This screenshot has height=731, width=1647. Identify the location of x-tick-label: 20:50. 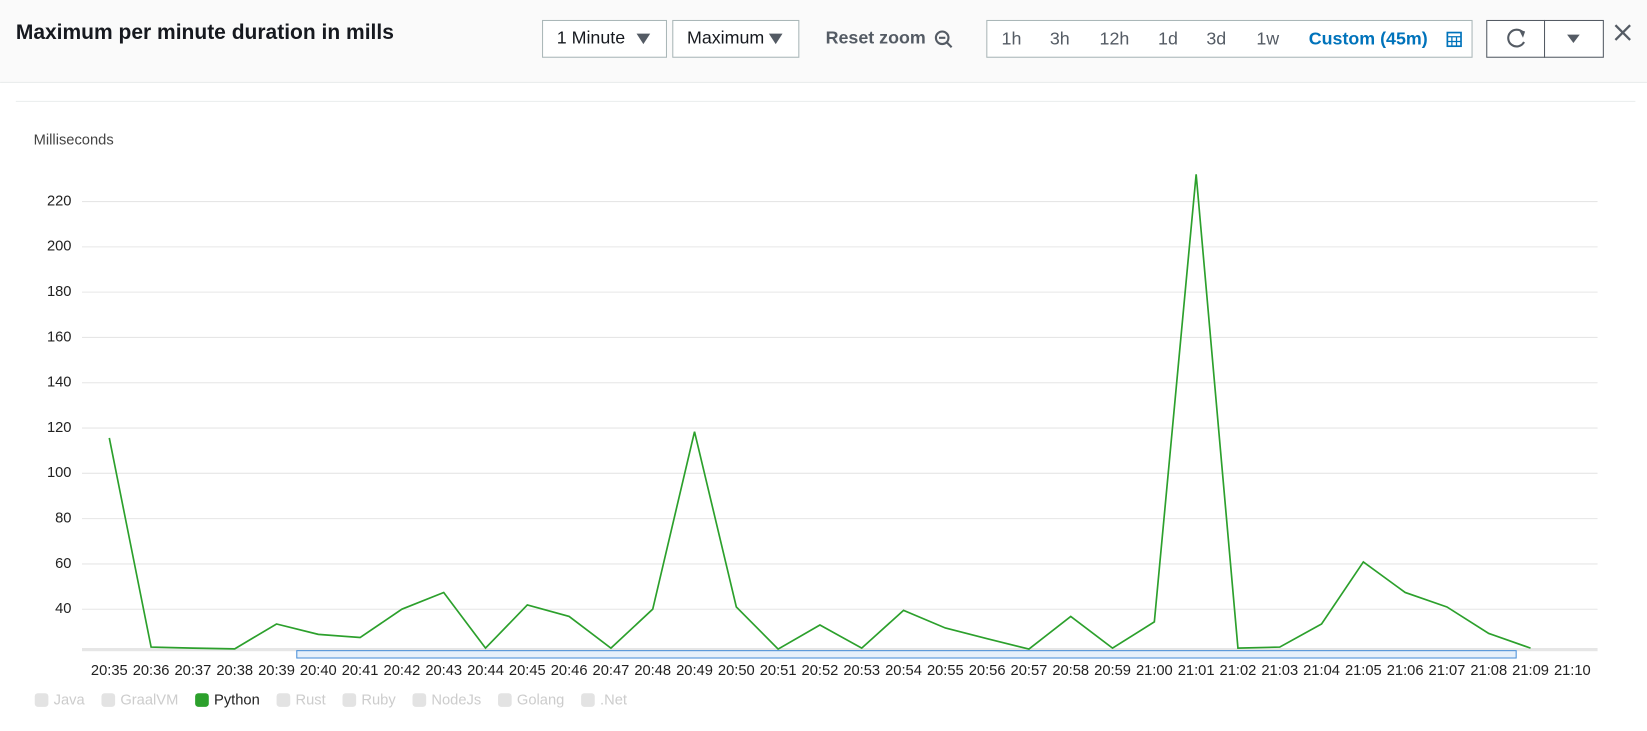
(736, 671).